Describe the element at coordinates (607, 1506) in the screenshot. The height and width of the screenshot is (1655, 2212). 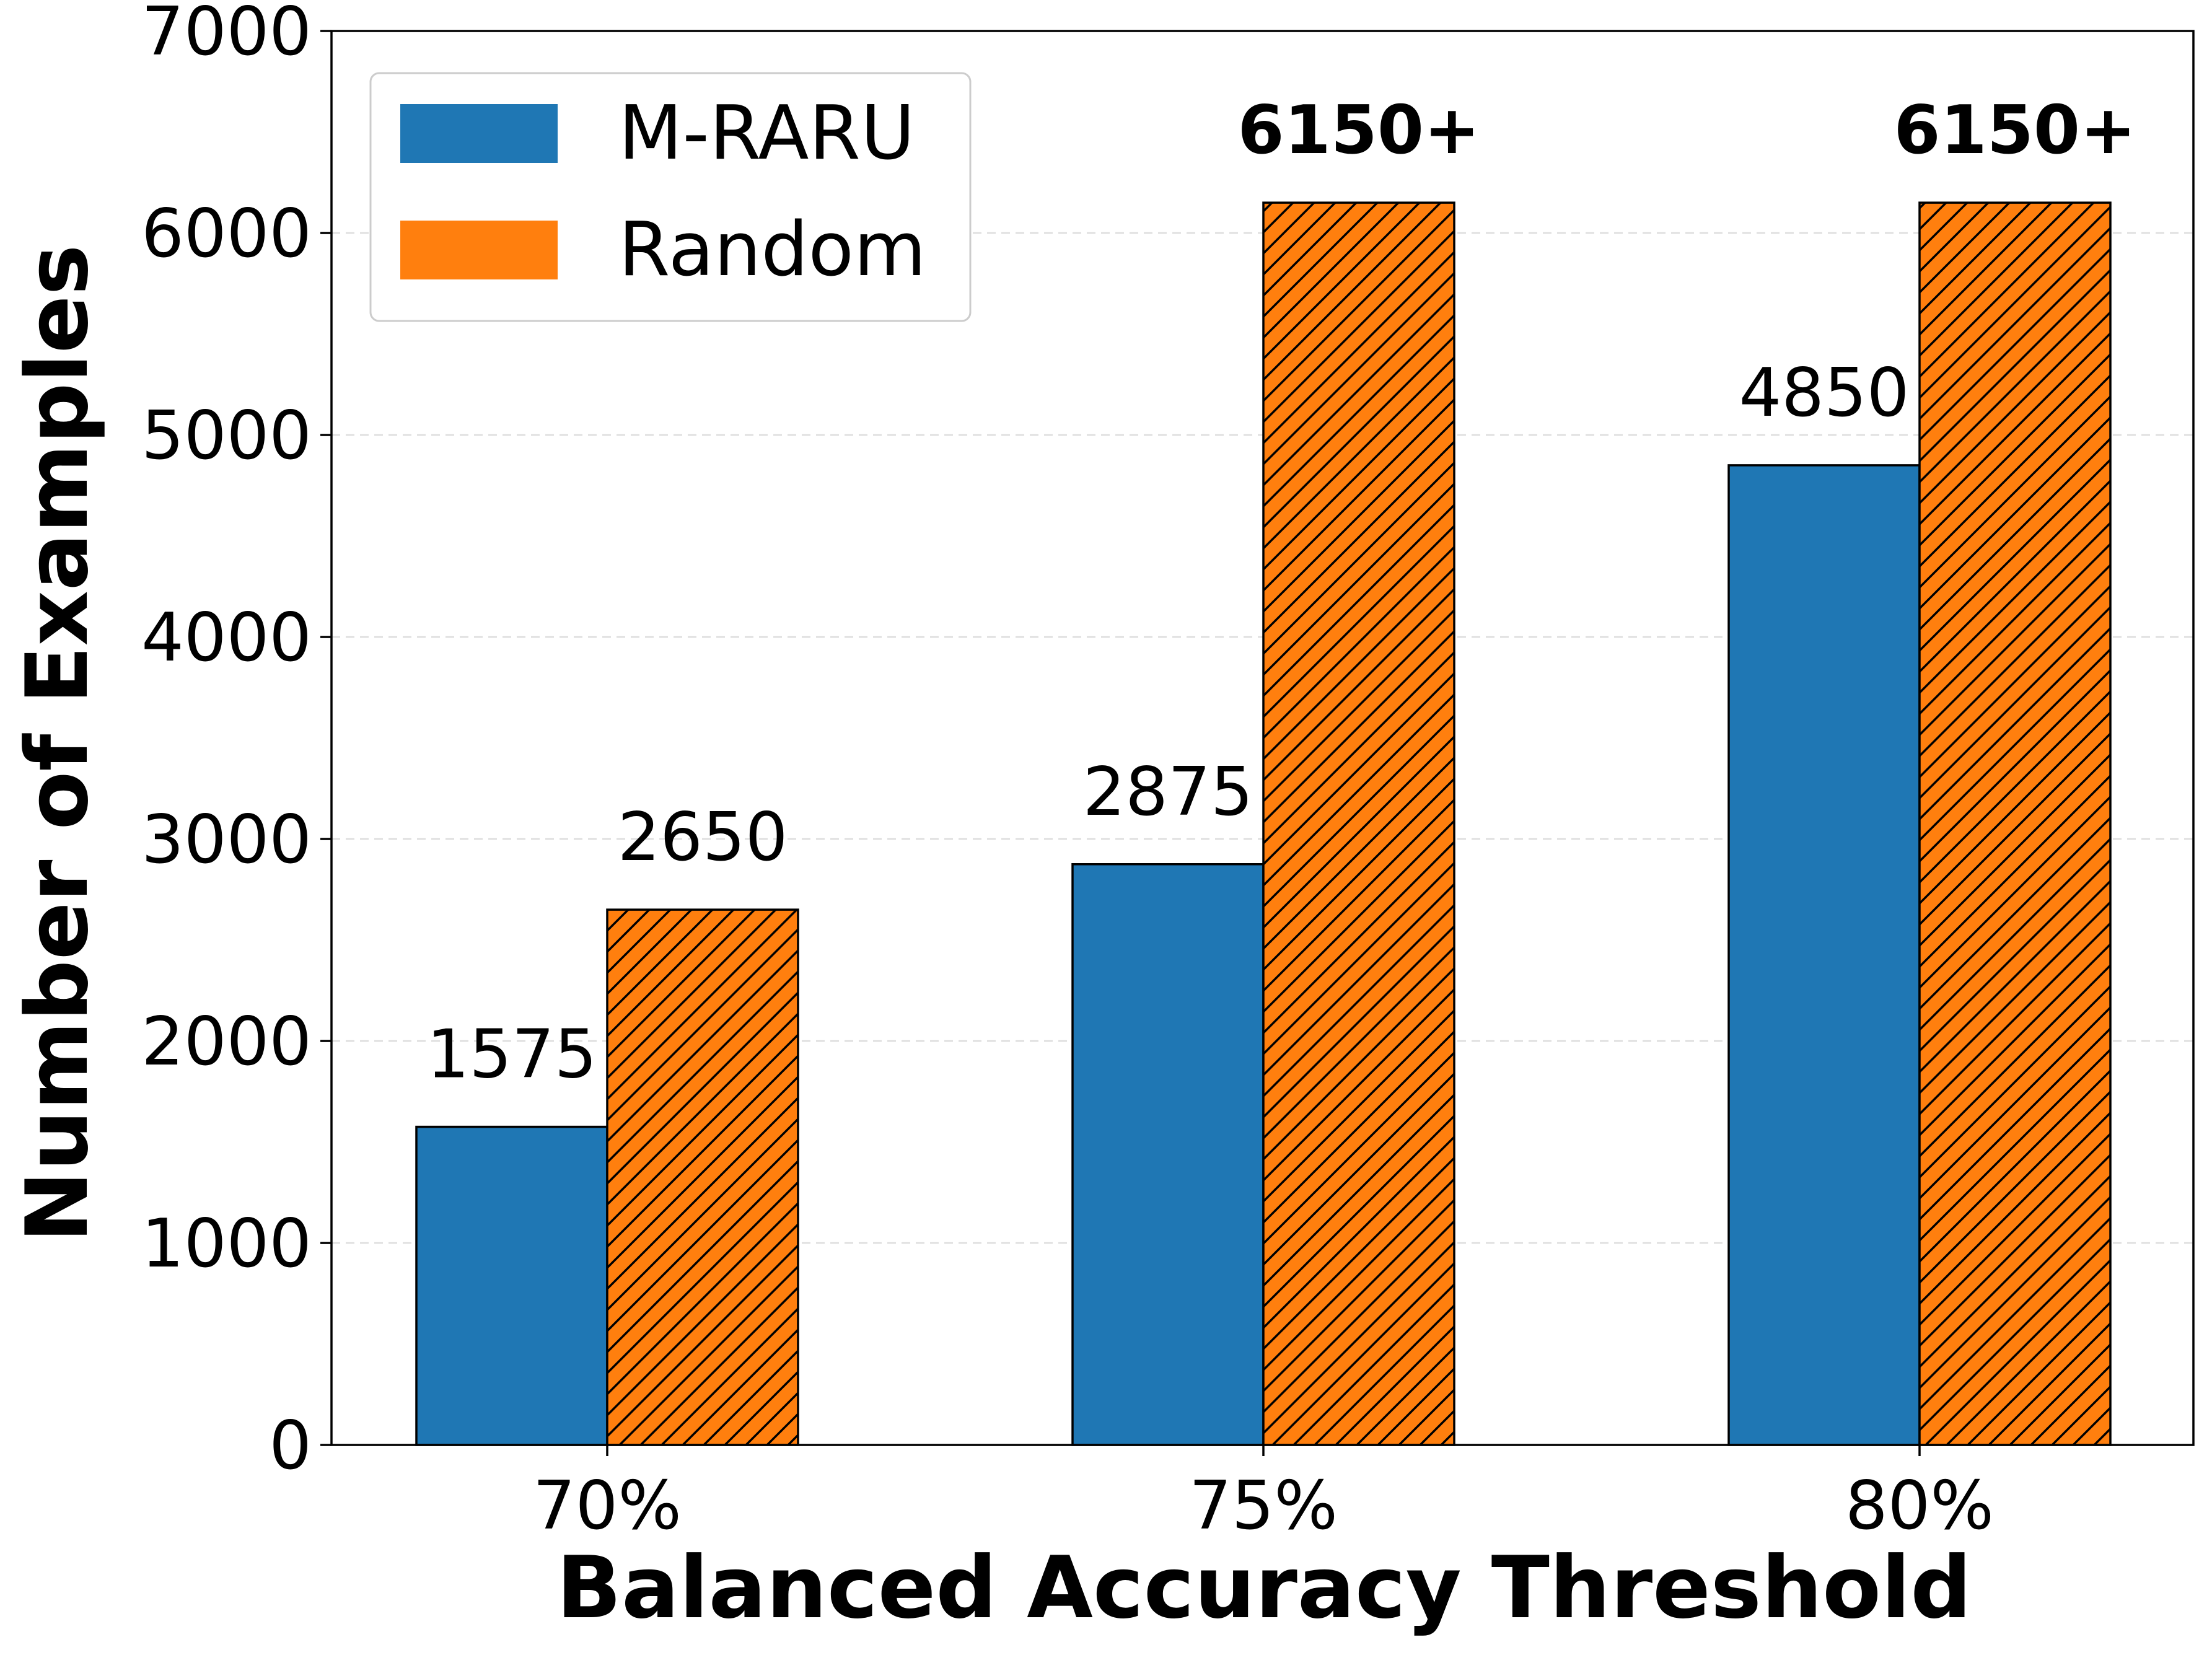
I see `x-tick-label: 70%` at that location.